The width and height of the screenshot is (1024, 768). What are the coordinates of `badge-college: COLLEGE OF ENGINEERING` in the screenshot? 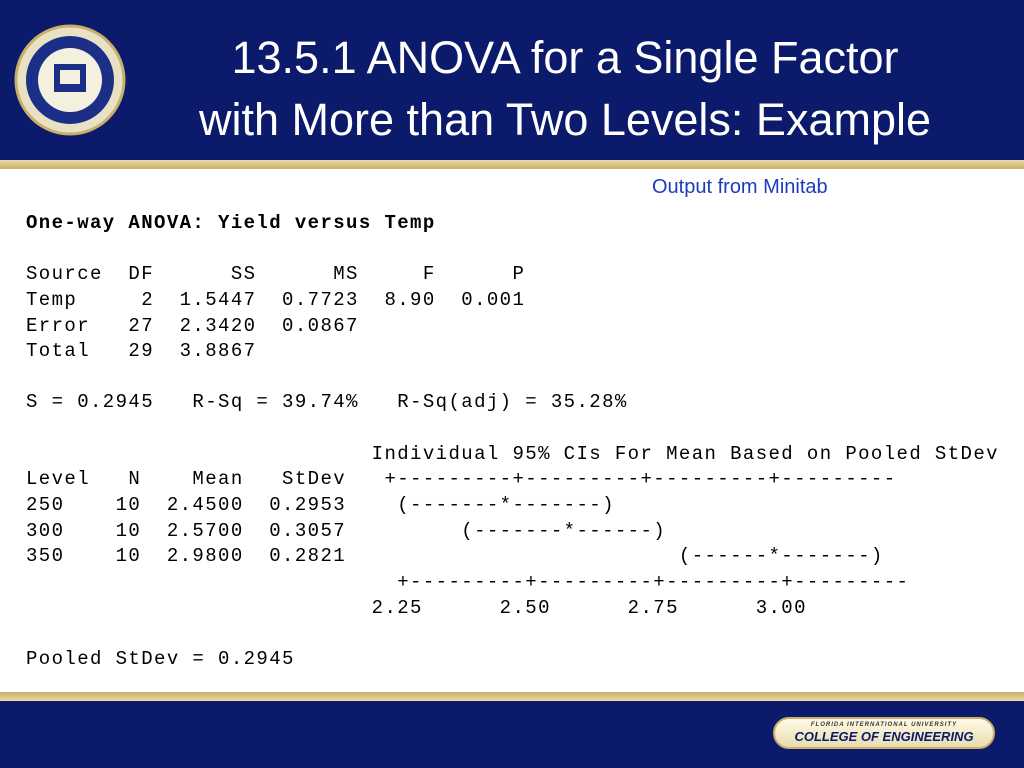 It's located at (884, 736).